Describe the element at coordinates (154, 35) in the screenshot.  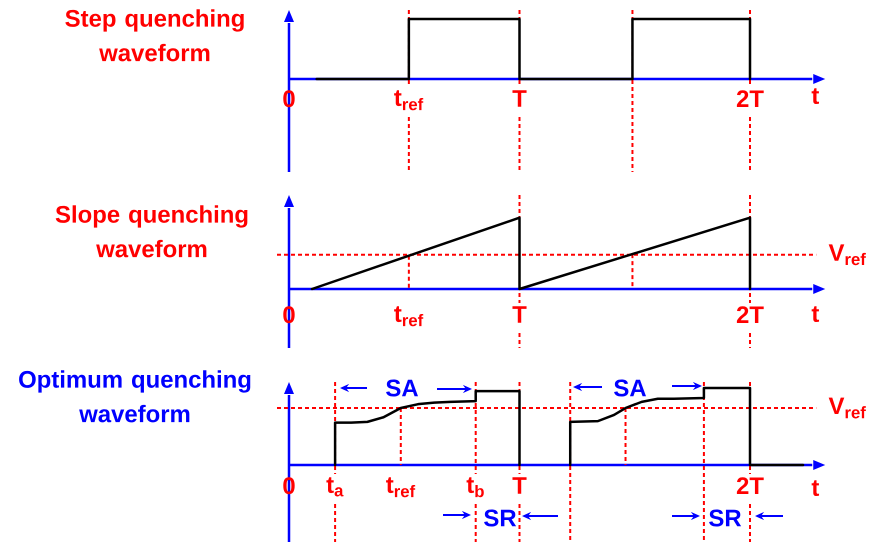
I see `chart-title: Step quenching waveform` at that location.